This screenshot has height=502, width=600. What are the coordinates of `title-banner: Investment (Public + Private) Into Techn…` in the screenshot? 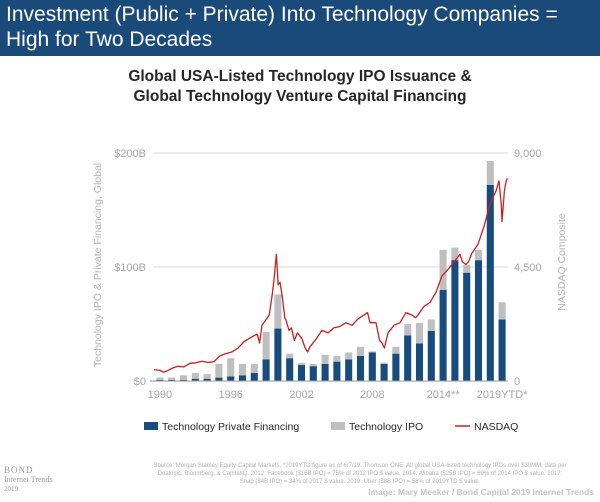 It's located at (300, 28).